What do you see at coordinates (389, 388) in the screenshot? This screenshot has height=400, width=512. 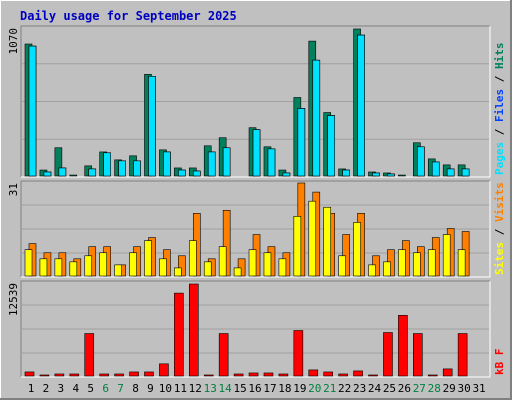 I see `x-tick-label: 25` at bounding box center [389, 388].